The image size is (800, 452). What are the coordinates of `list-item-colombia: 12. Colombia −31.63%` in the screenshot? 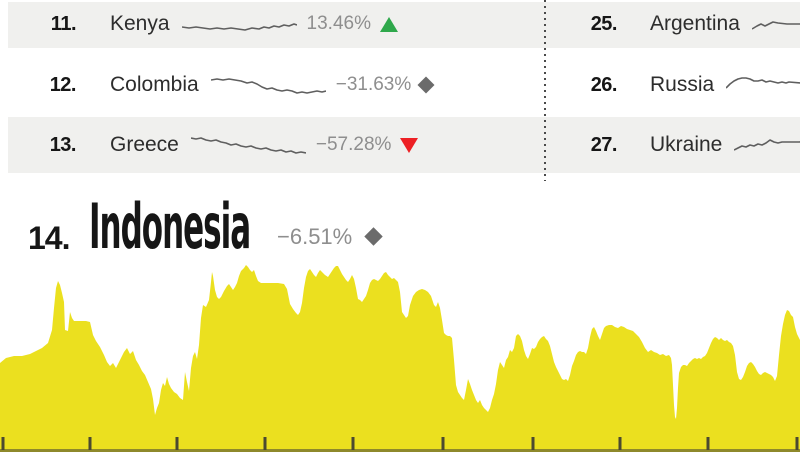 It's located at (272, 85).